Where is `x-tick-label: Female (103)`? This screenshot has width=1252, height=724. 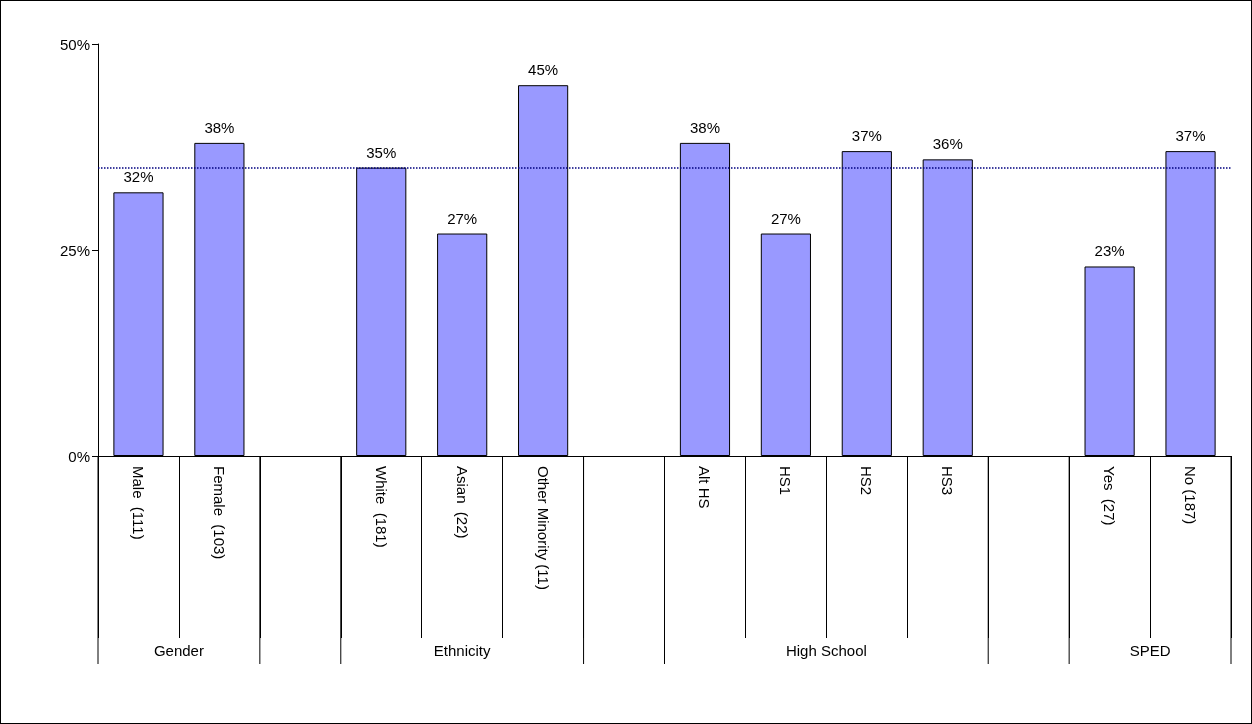
x-tick-label: Female (103) is located at coordinates (219, 513).